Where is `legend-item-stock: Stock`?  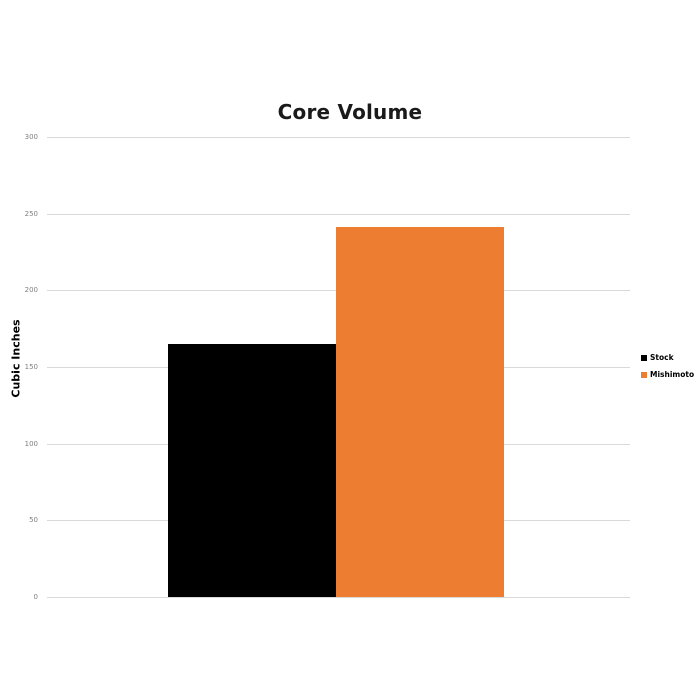 legend-item-stock: Stock is located at coordinates (667, 357).